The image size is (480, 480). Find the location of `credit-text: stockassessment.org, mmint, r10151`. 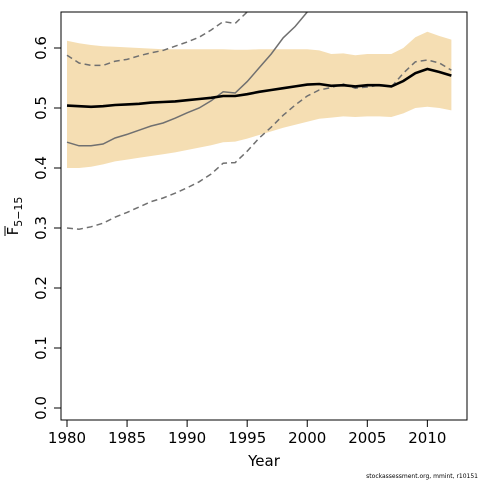

credit-text: stockassessment.org, mmint, r10151 is located at coordinates (422, 476).